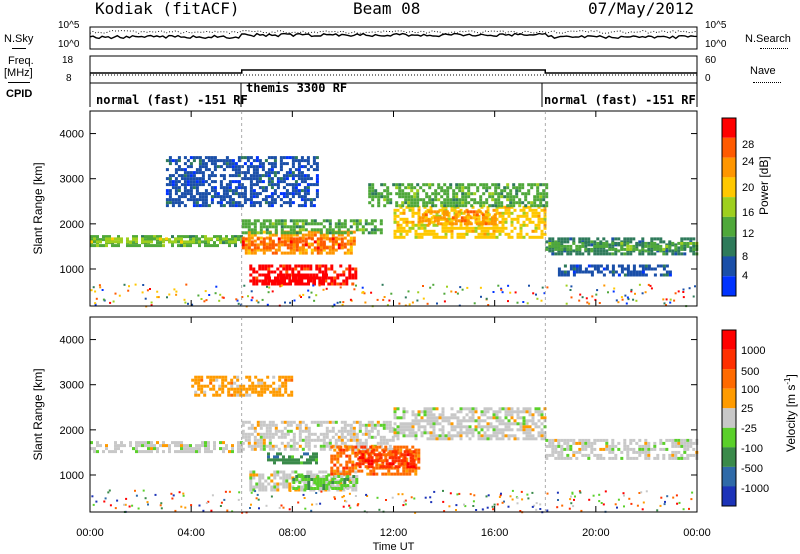 The width and height of the screenshot is (800, 554). What do you see at coordinates (753, 351) in the screenshot?
I see `vel-tick-1000: 1000` at bounding box center [753, 351].